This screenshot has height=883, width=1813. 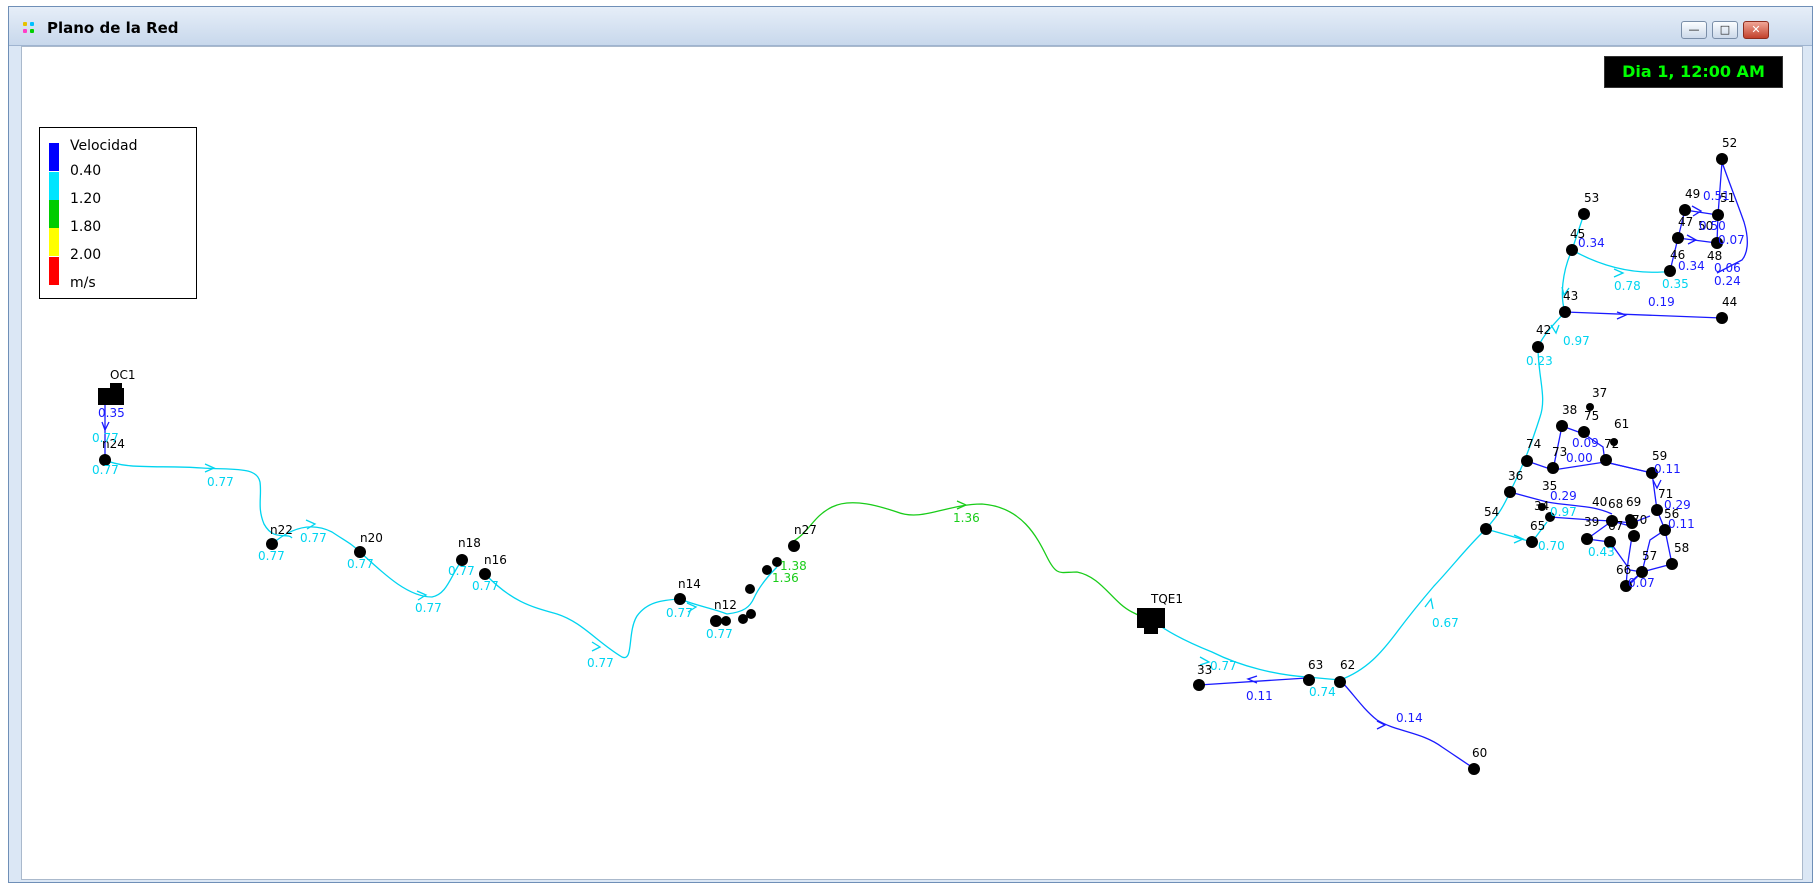 What do you see at coordinates (30, 29) in the screenshot?
I see `app-icon` at bounding box center [30, 29].